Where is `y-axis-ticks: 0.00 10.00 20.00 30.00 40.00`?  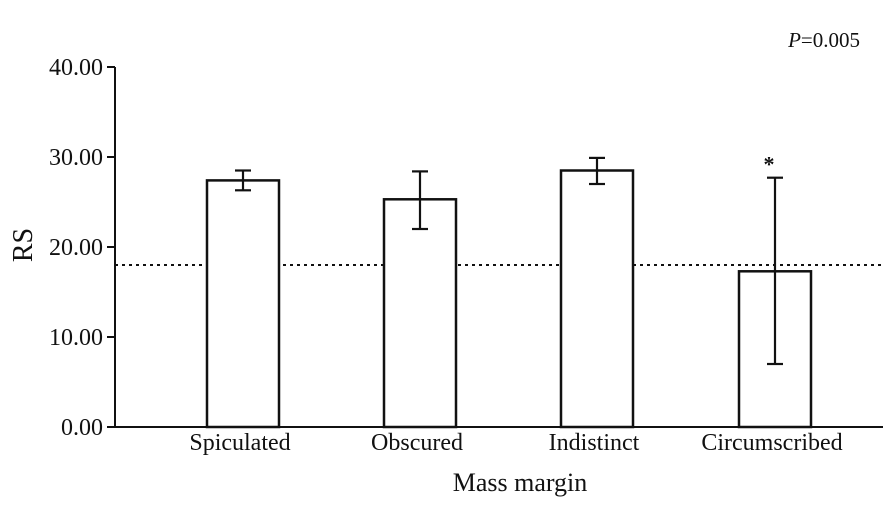
y-axis-ticks: 0.00 10.00 20.00 30.00 40.00 is located at coordinates (82, 248).